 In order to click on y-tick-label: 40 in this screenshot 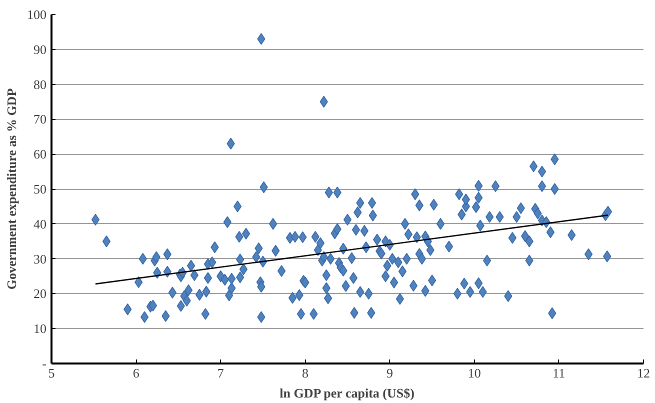, I will do `click(40, 224)`.